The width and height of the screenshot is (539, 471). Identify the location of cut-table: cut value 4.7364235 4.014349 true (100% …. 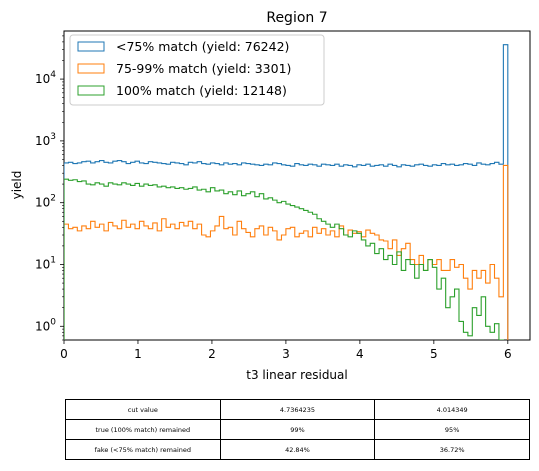
(297, 429).